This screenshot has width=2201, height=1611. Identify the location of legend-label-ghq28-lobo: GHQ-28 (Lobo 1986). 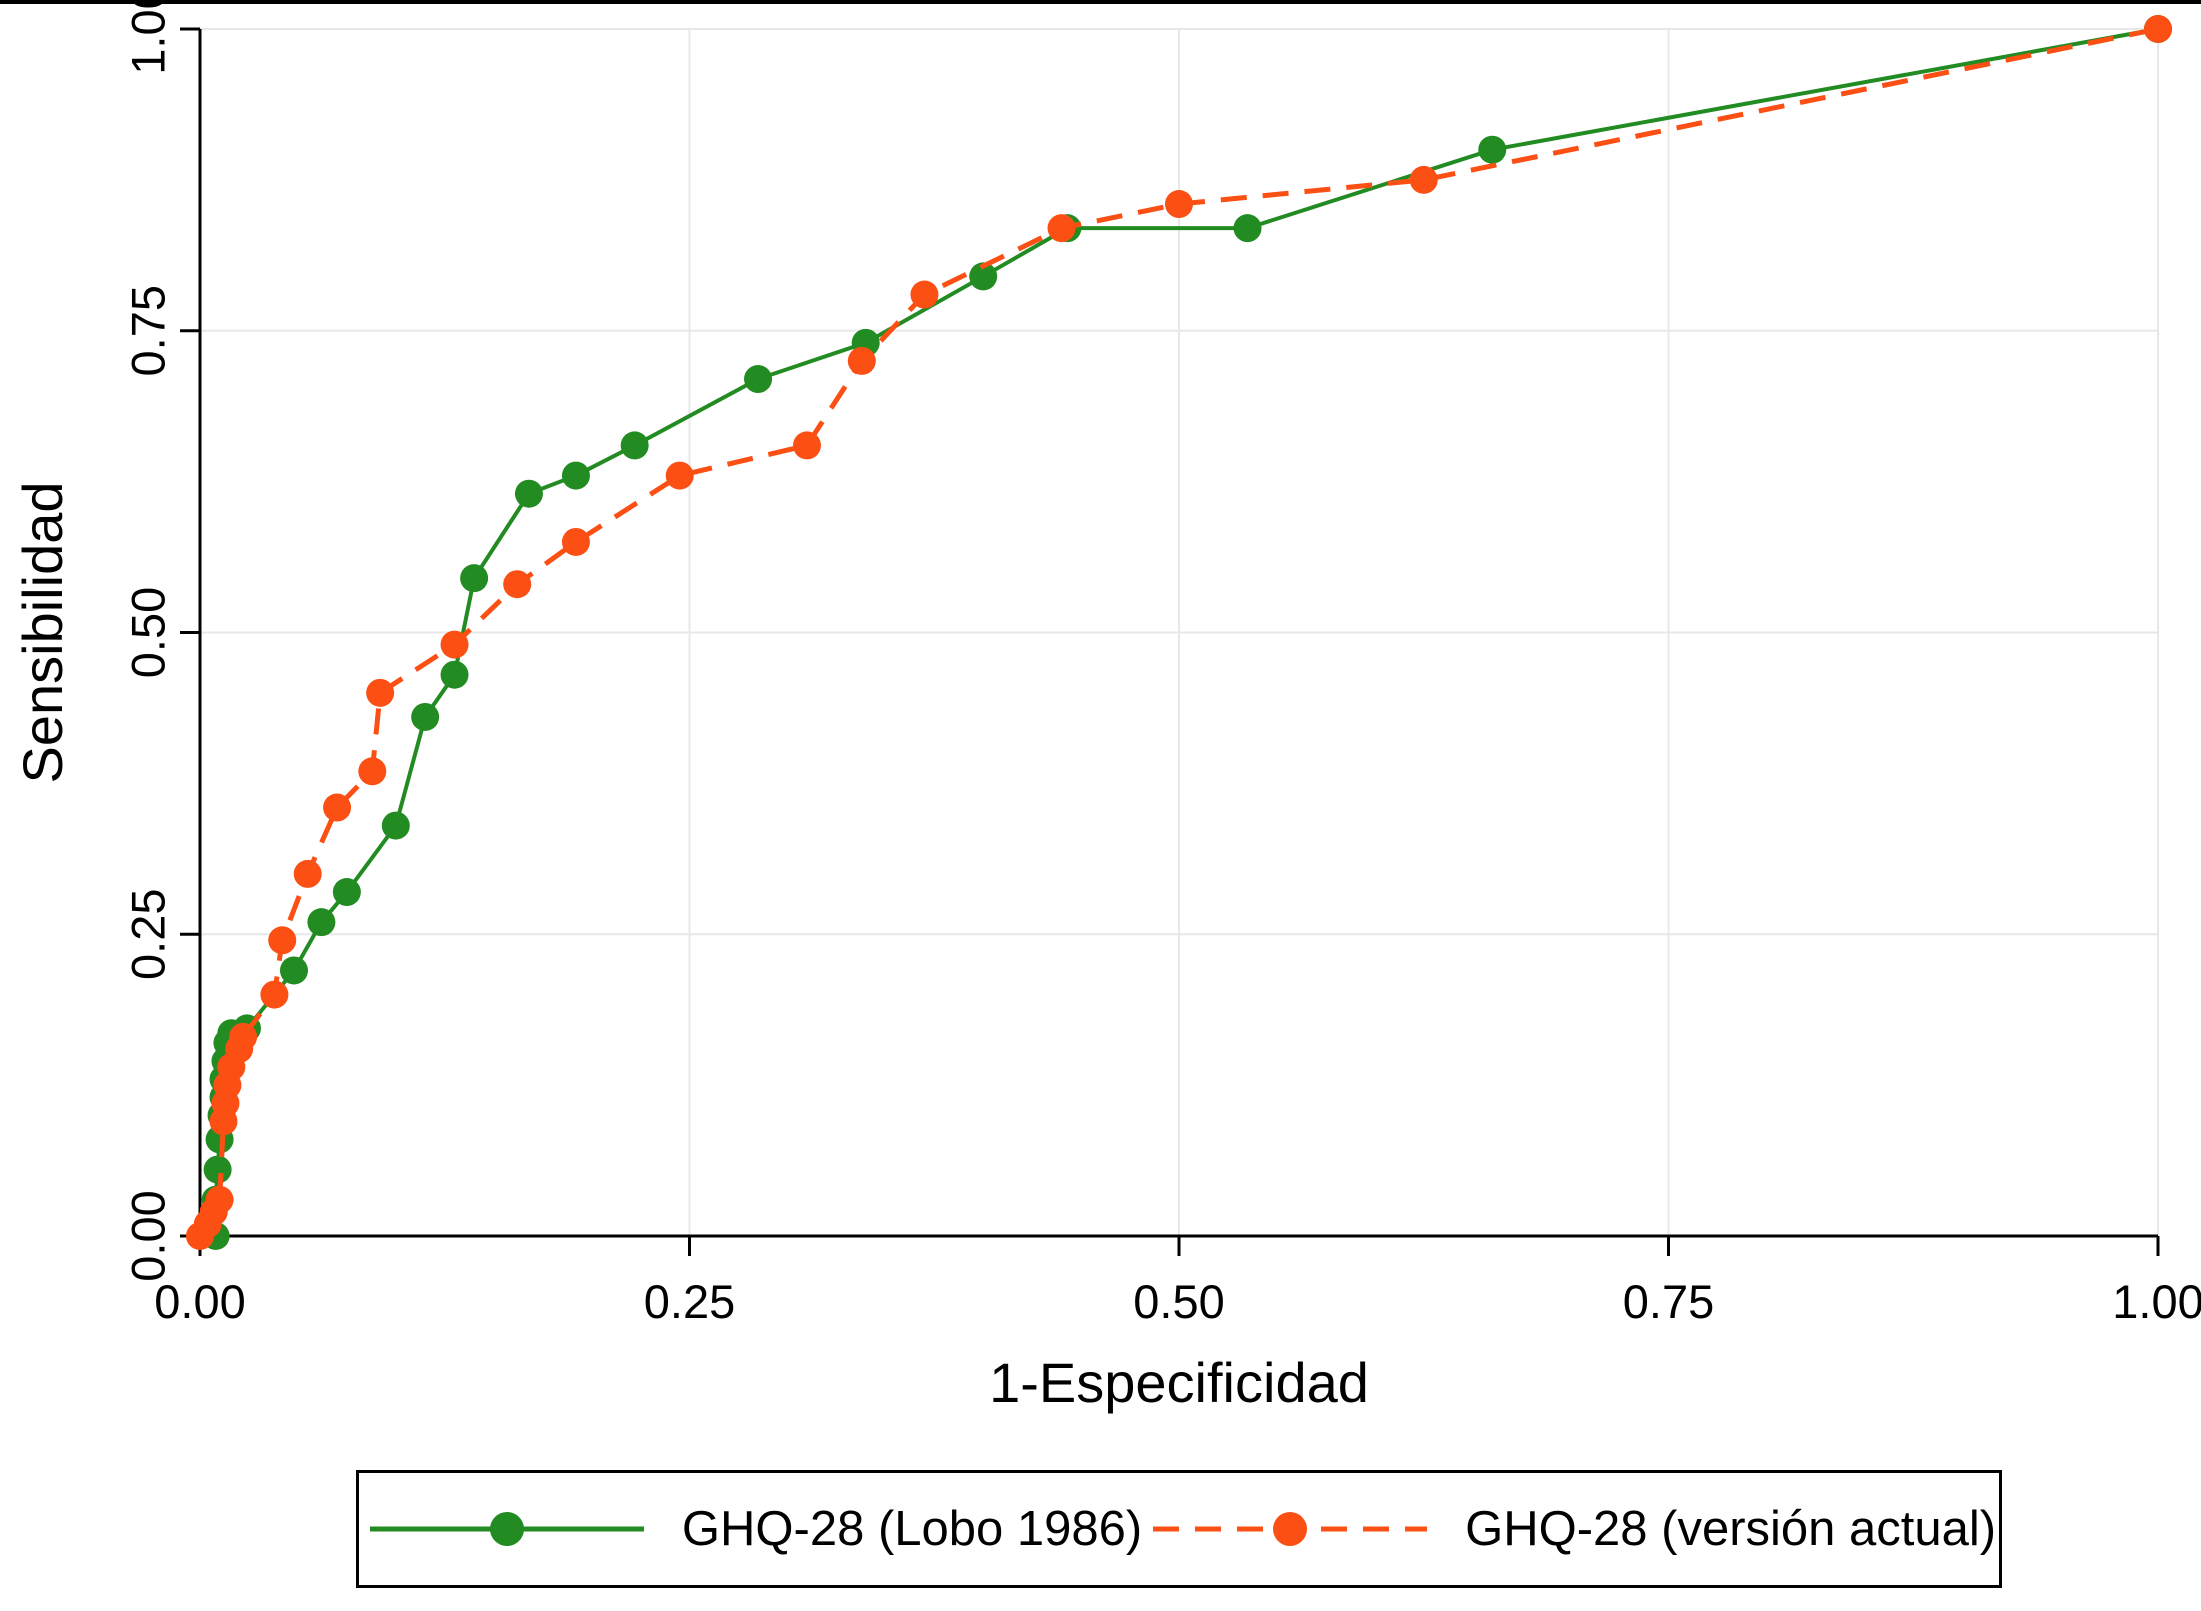
(912, 1529).